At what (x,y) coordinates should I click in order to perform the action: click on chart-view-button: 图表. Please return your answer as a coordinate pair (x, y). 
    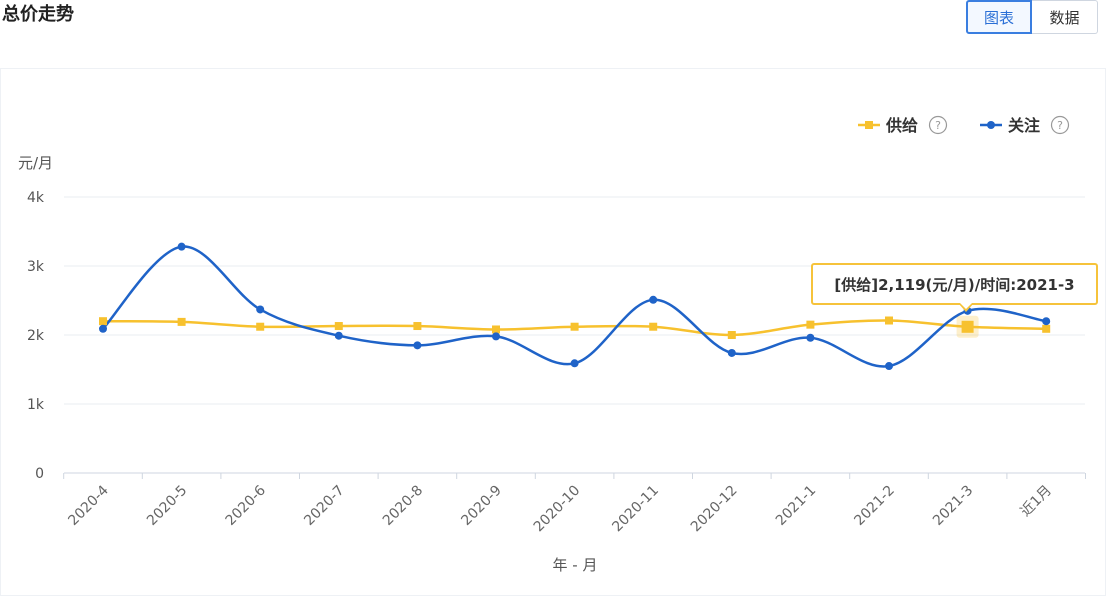
    Looking at the image, I should click on (999, 17).